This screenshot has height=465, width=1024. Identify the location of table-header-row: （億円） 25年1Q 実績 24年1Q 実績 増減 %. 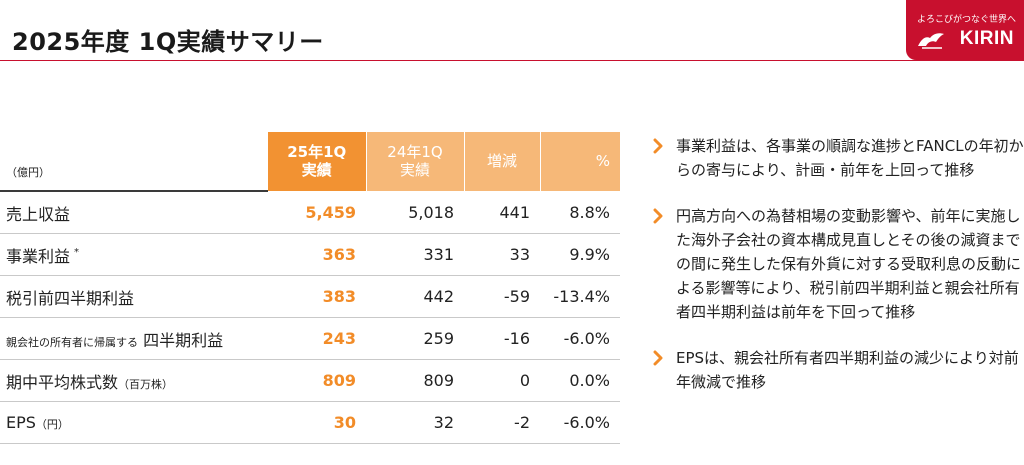
(310, 162).